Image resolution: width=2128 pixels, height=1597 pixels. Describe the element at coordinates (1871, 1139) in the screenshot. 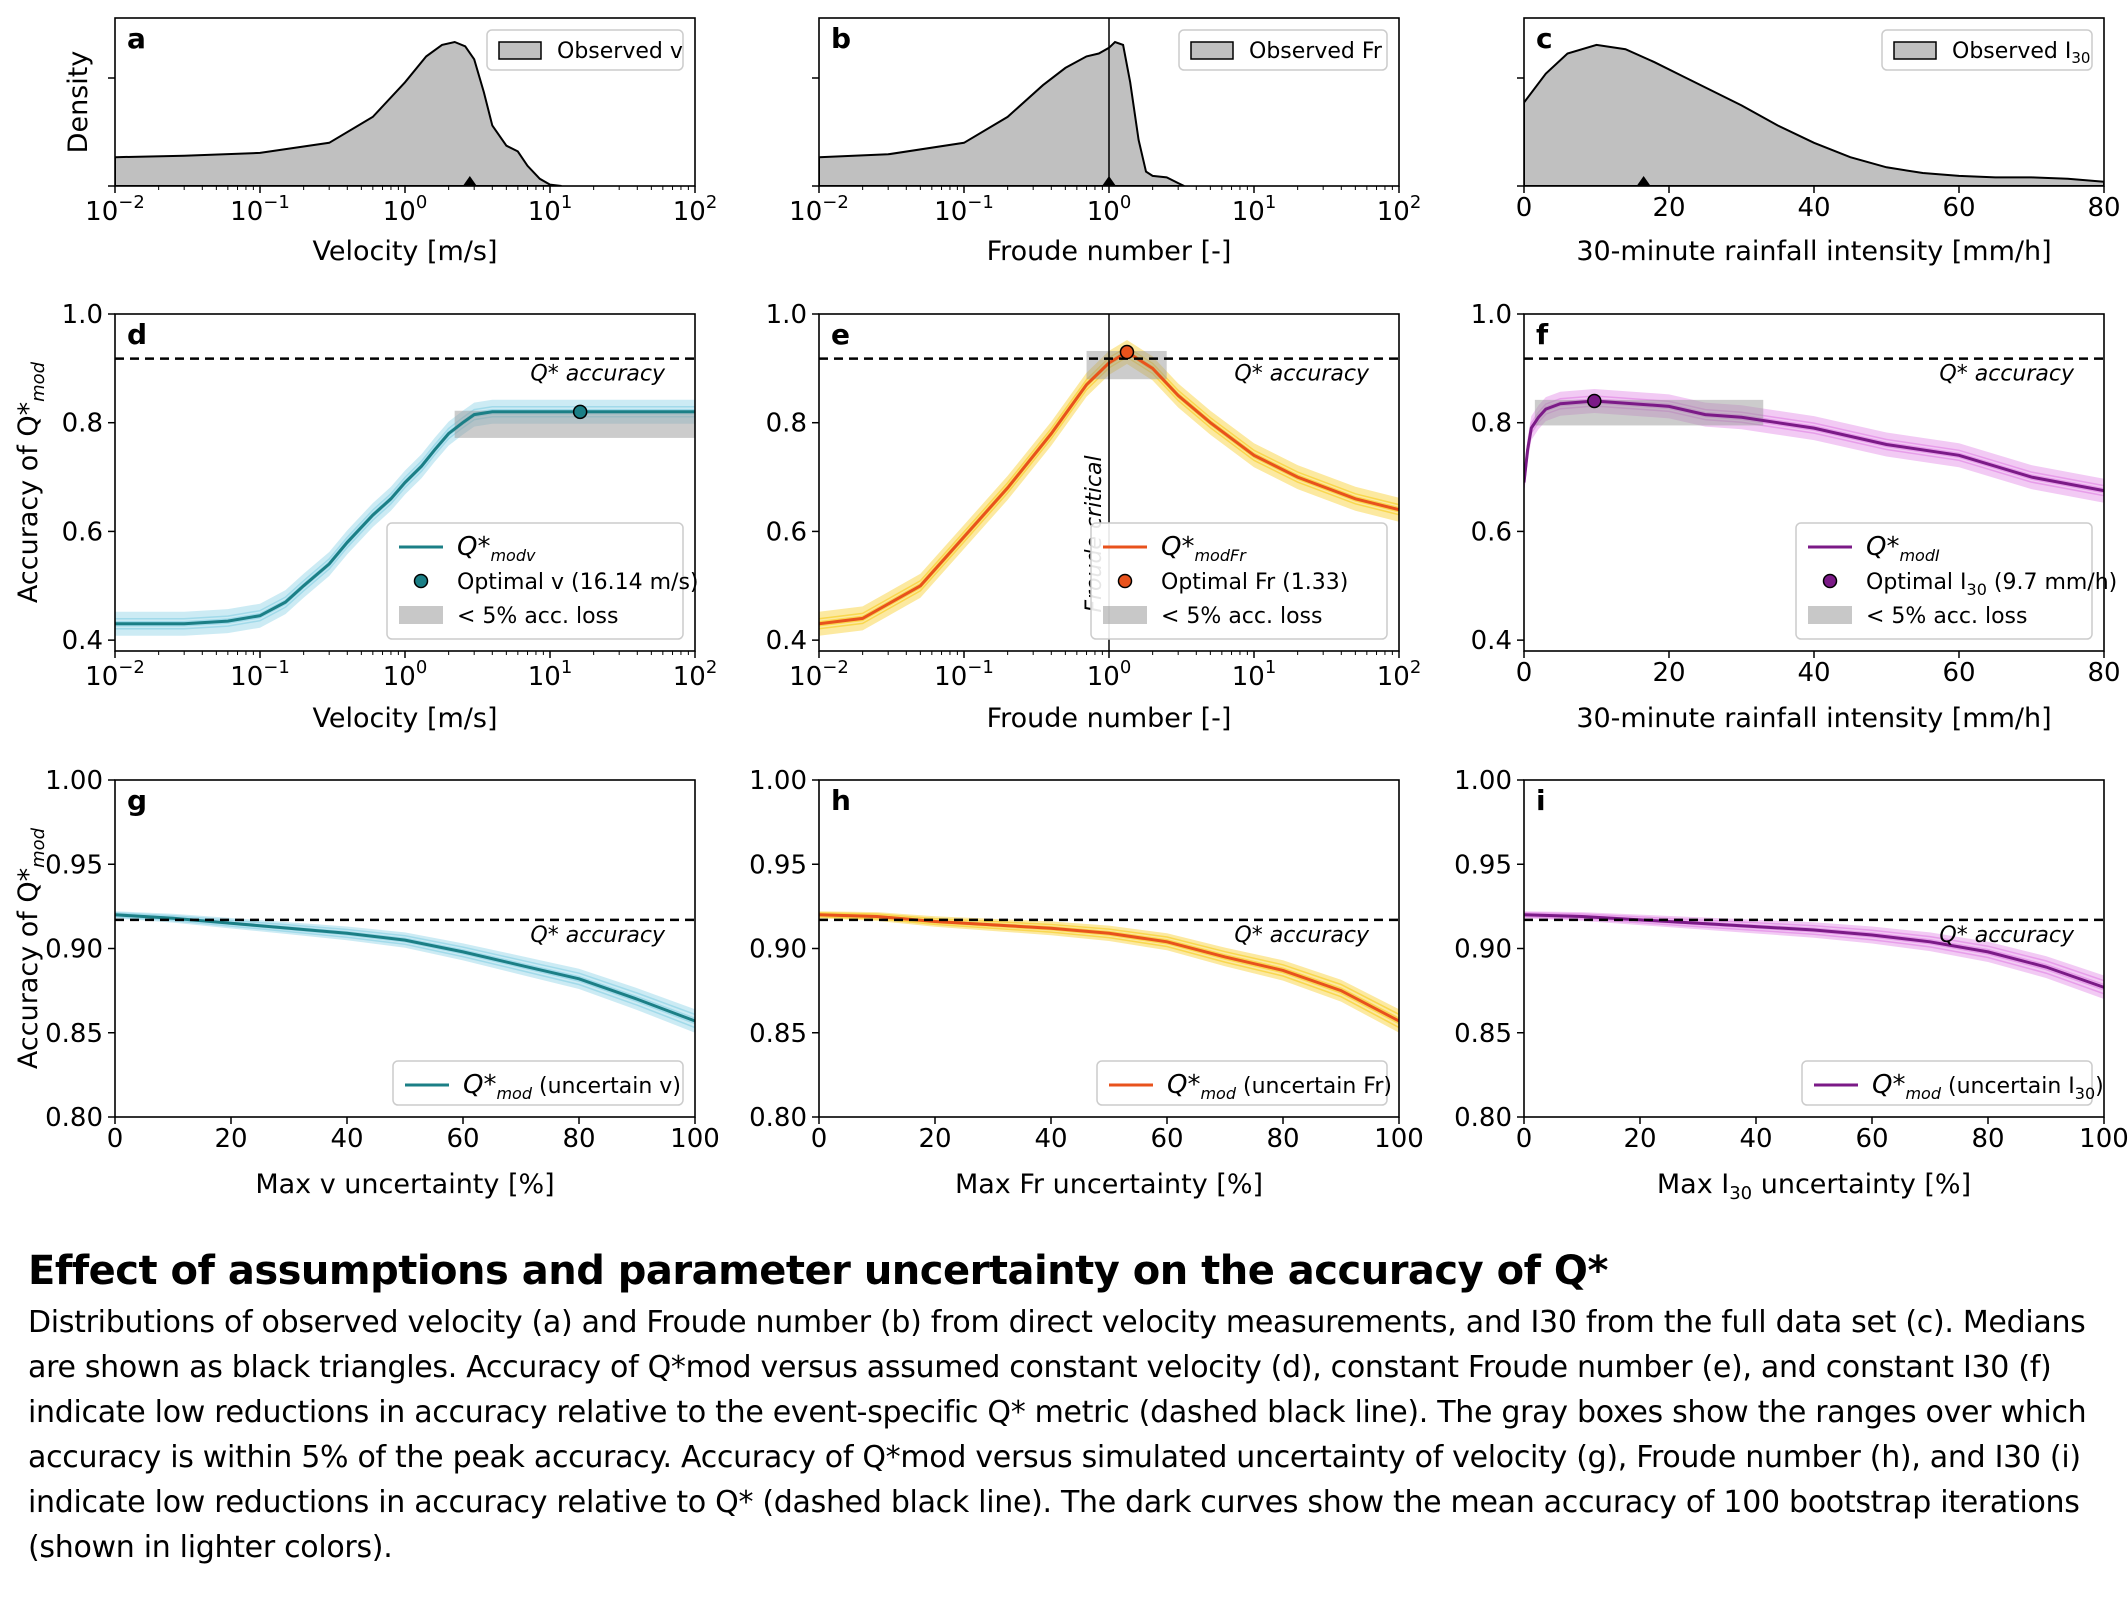

I see `x-tick-label-i-3: 60` at that location.